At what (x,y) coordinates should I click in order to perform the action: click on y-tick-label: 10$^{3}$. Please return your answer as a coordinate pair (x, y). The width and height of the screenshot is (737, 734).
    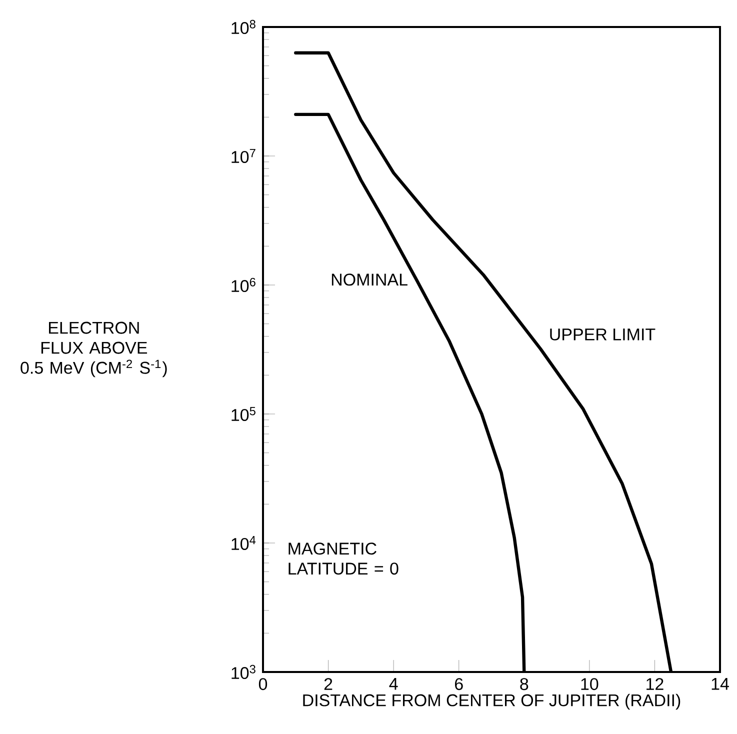
    Looking at the image, I should click on (244, 672).